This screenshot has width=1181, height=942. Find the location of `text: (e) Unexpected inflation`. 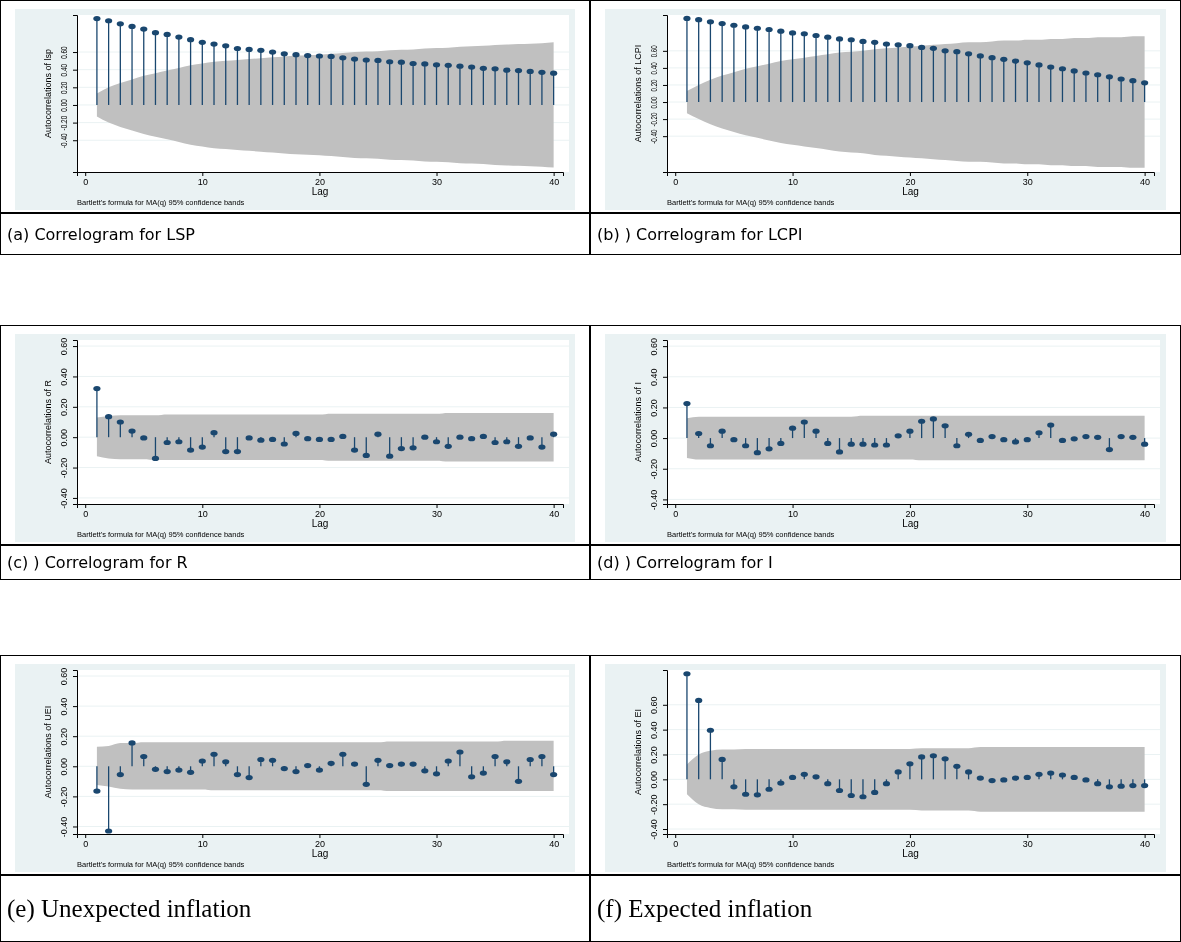

text: (e) Unexpected inflation is located at coordinates (295, 908).